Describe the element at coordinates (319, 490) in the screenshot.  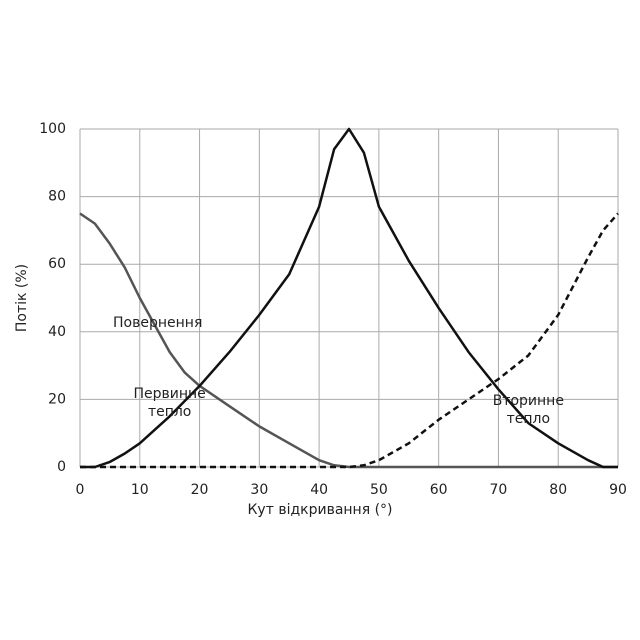
I see `x-tick-label: 40` at that location.